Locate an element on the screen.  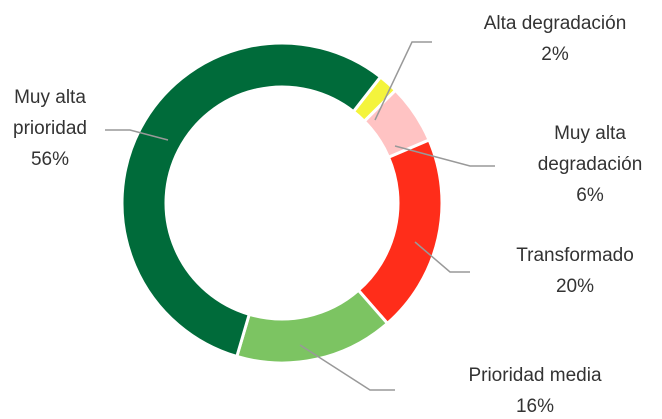
slice-percent: 6% is located at coordinates (590, 195).